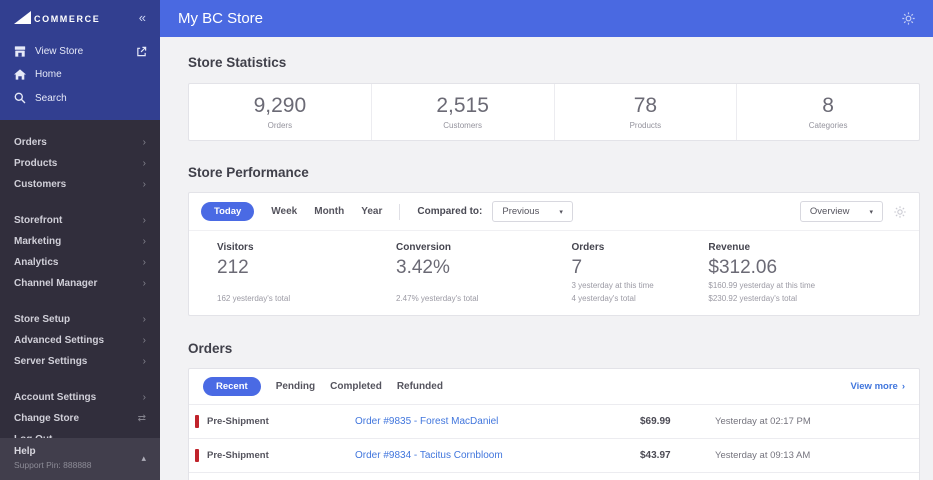 The image size is (933, 480). Describe the element at coordinates (51, 98) in the screenshot. I see `sidebar-item-label: Search` at that location.